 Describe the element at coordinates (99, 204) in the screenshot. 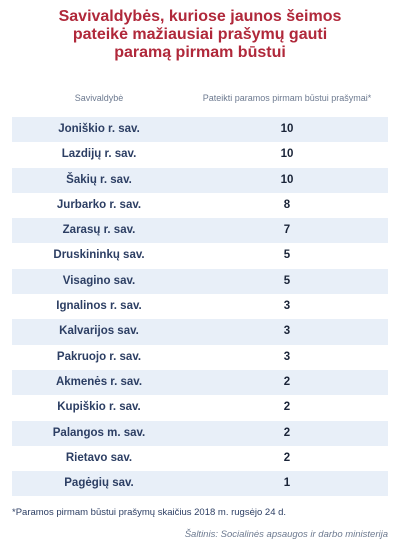

I see `municipality-cell: Jurbarko r. sav.` at that location.